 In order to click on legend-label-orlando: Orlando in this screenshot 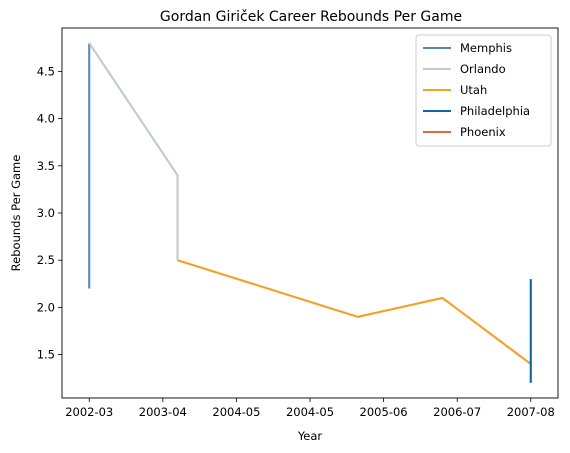, I will do `click(483, 69)`.